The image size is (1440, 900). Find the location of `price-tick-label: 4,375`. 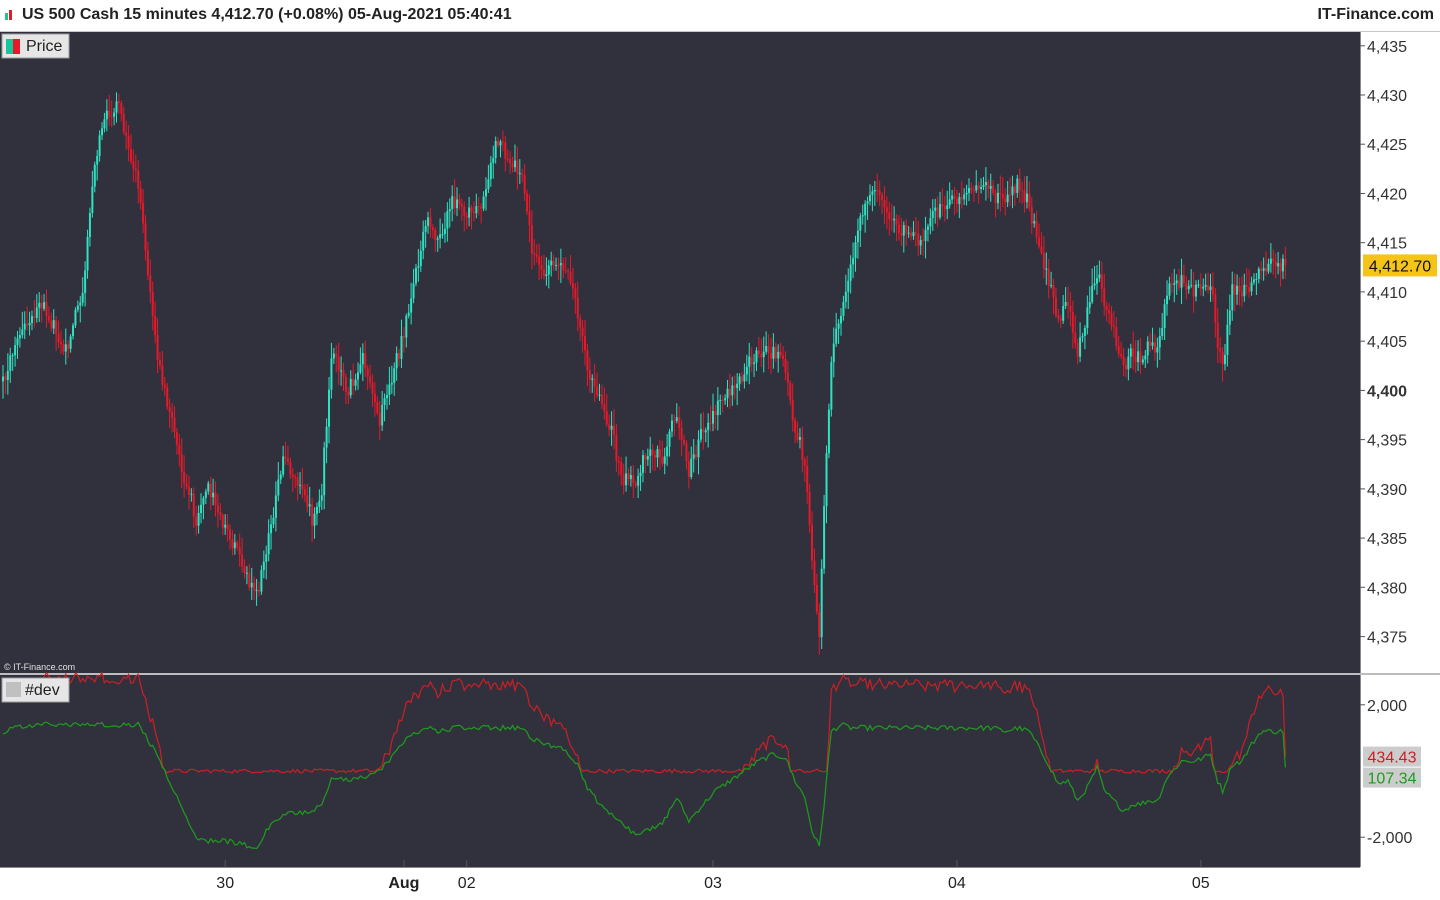

price-tick-label: 4,375 is located at coordinates (1387, 638).